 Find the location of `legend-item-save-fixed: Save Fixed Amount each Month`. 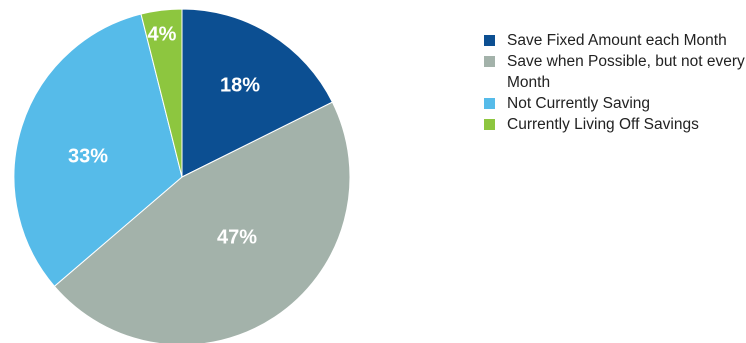

legend-item-save-fixed: Save Fixed Amount each Month is located at coordinates (615, 40).